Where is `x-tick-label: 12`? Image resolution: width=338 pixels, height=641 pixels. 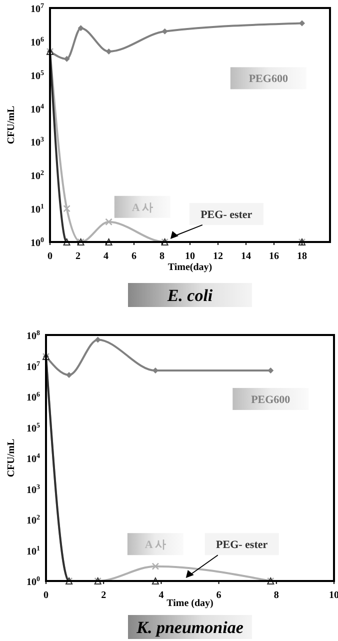 x-tick-label: 12 is located at coordinates (218, 256).